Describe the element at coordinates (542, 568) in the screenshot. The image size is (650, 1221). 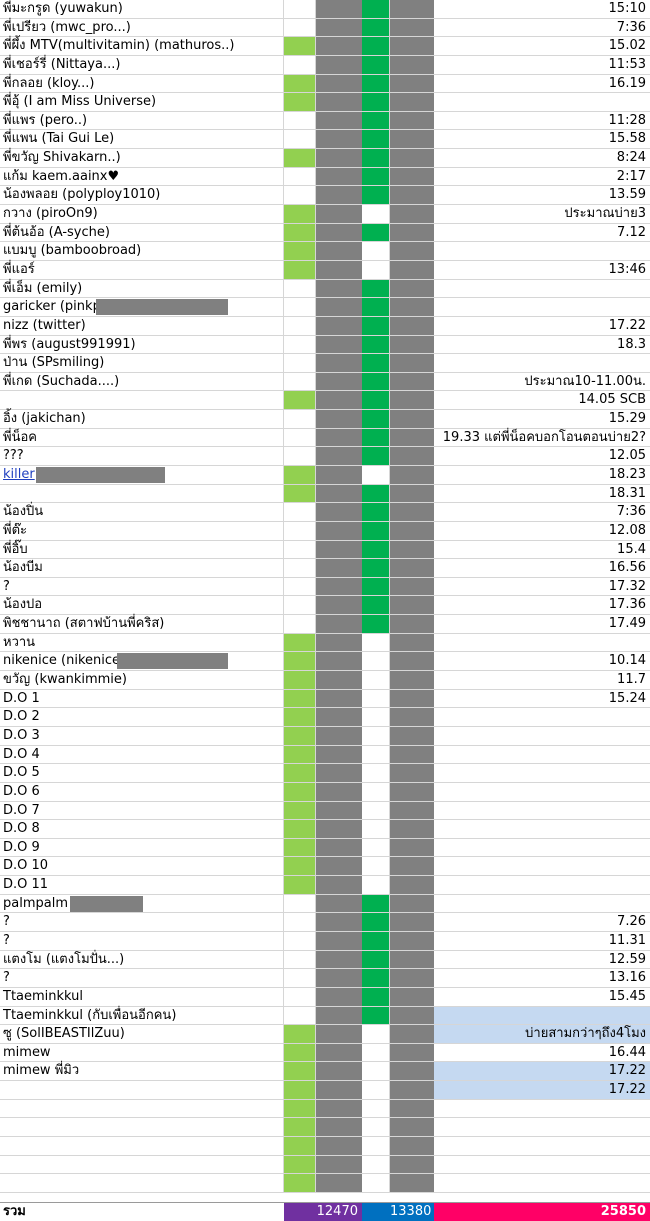
I see `note-cell: 16.56` at that location.